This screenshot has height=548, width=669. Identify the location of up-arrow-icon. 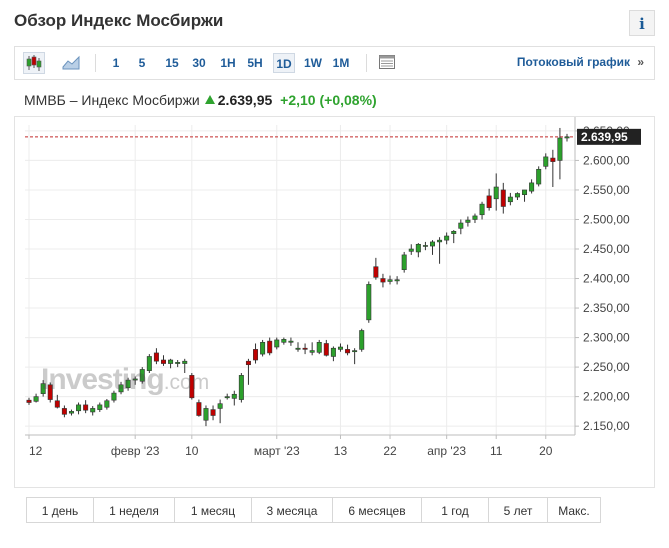
(209, 99).